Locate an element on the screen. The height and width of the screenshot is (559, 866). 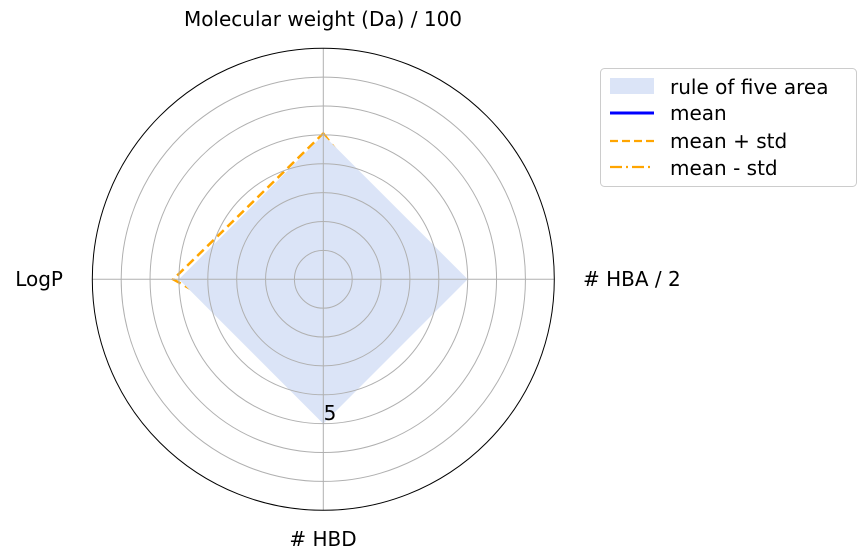
legend-swatch-area is located at coordinates (632, 86).